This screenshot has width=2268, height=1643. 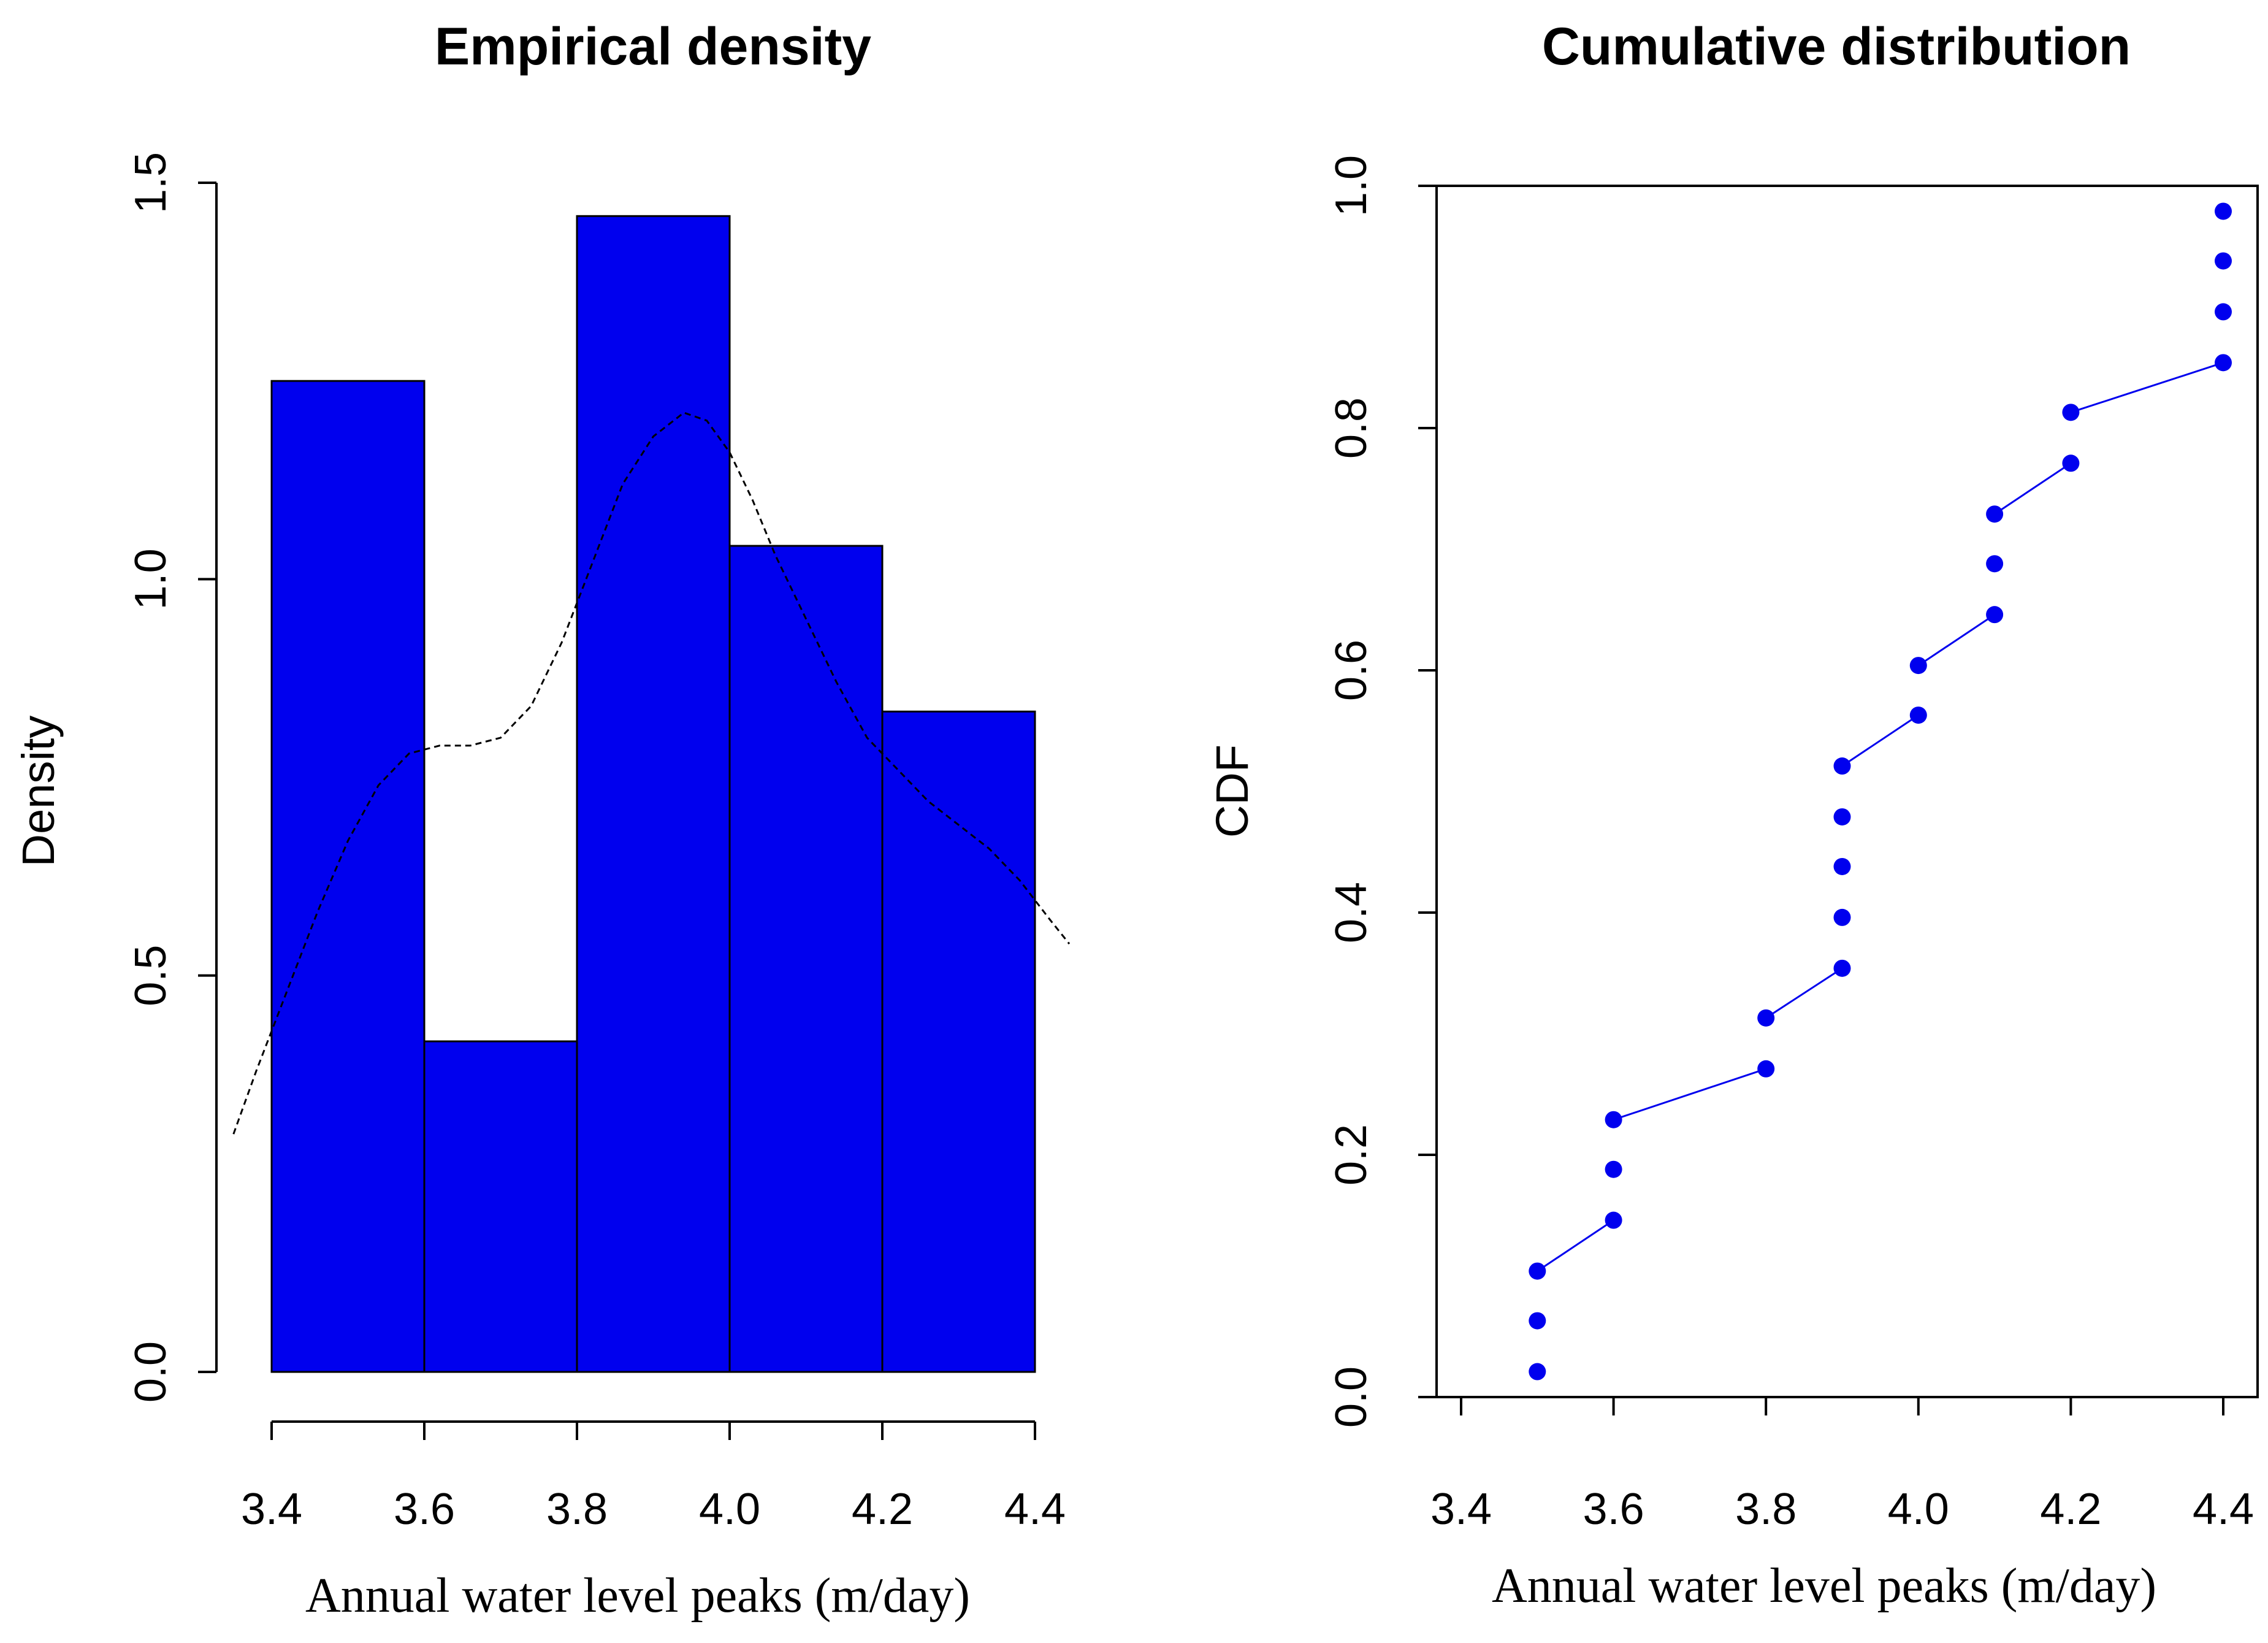 I want to click on histogram-y-tick-label: 1.5, so click(x=150, y=183).